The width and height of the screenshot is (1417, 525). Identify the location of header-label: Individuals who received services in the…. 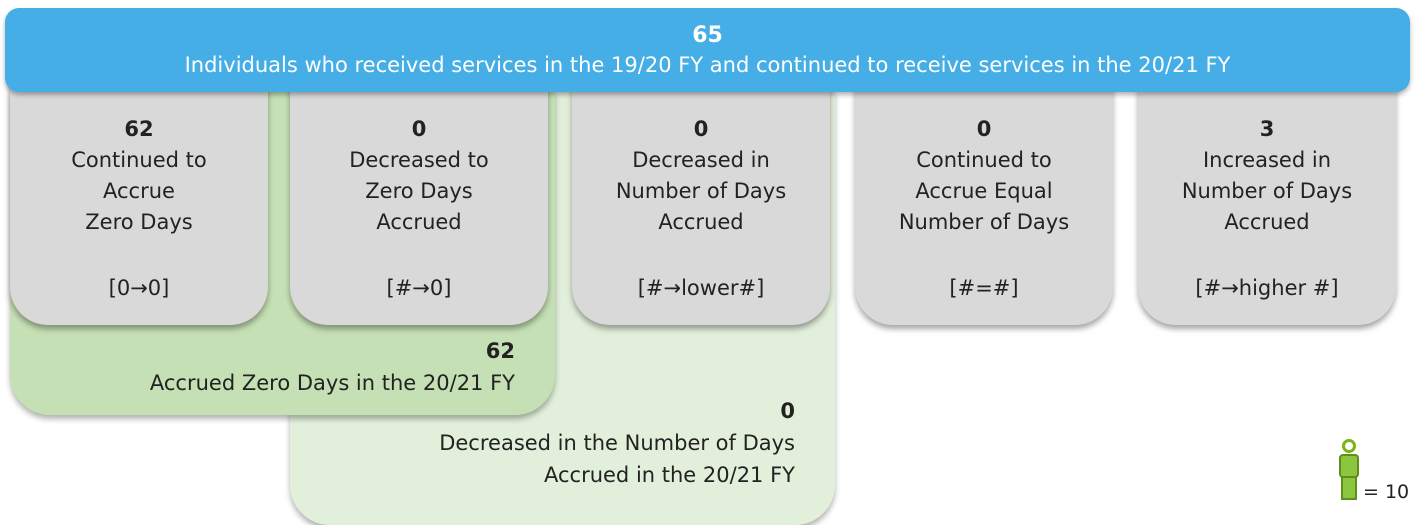
(707, 65).